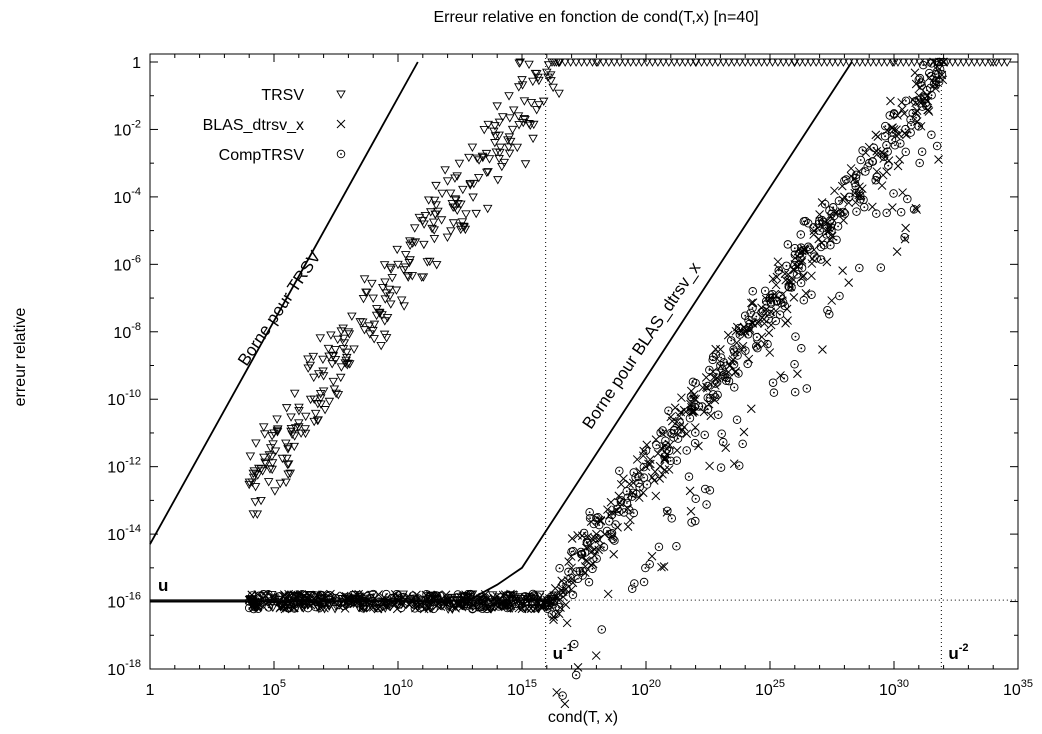 This screenshot has width=1042, height=734. Describe the element at coordinates (274, 688) in the screenshot. I see `x-tick-label: 105` at that location.